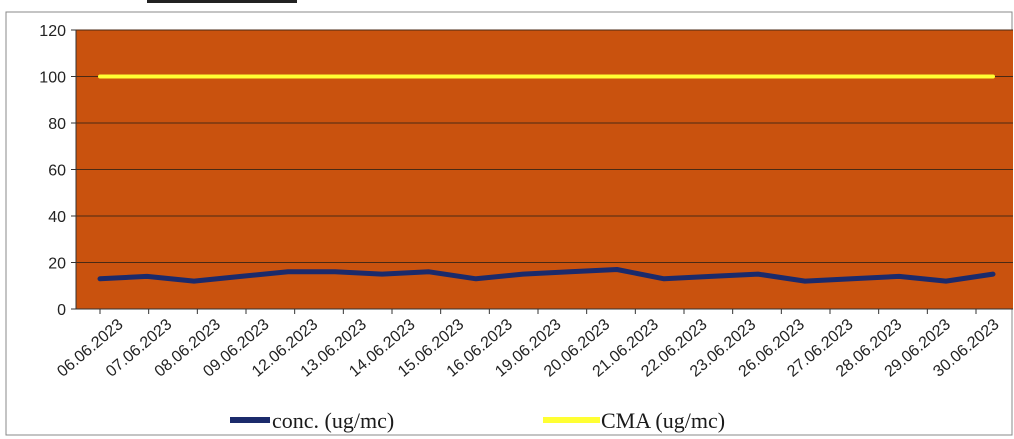  What do you see at coordinates (546, 275) in the screenshot?
I see `series-line-conc` at bounding box center [546, 275].